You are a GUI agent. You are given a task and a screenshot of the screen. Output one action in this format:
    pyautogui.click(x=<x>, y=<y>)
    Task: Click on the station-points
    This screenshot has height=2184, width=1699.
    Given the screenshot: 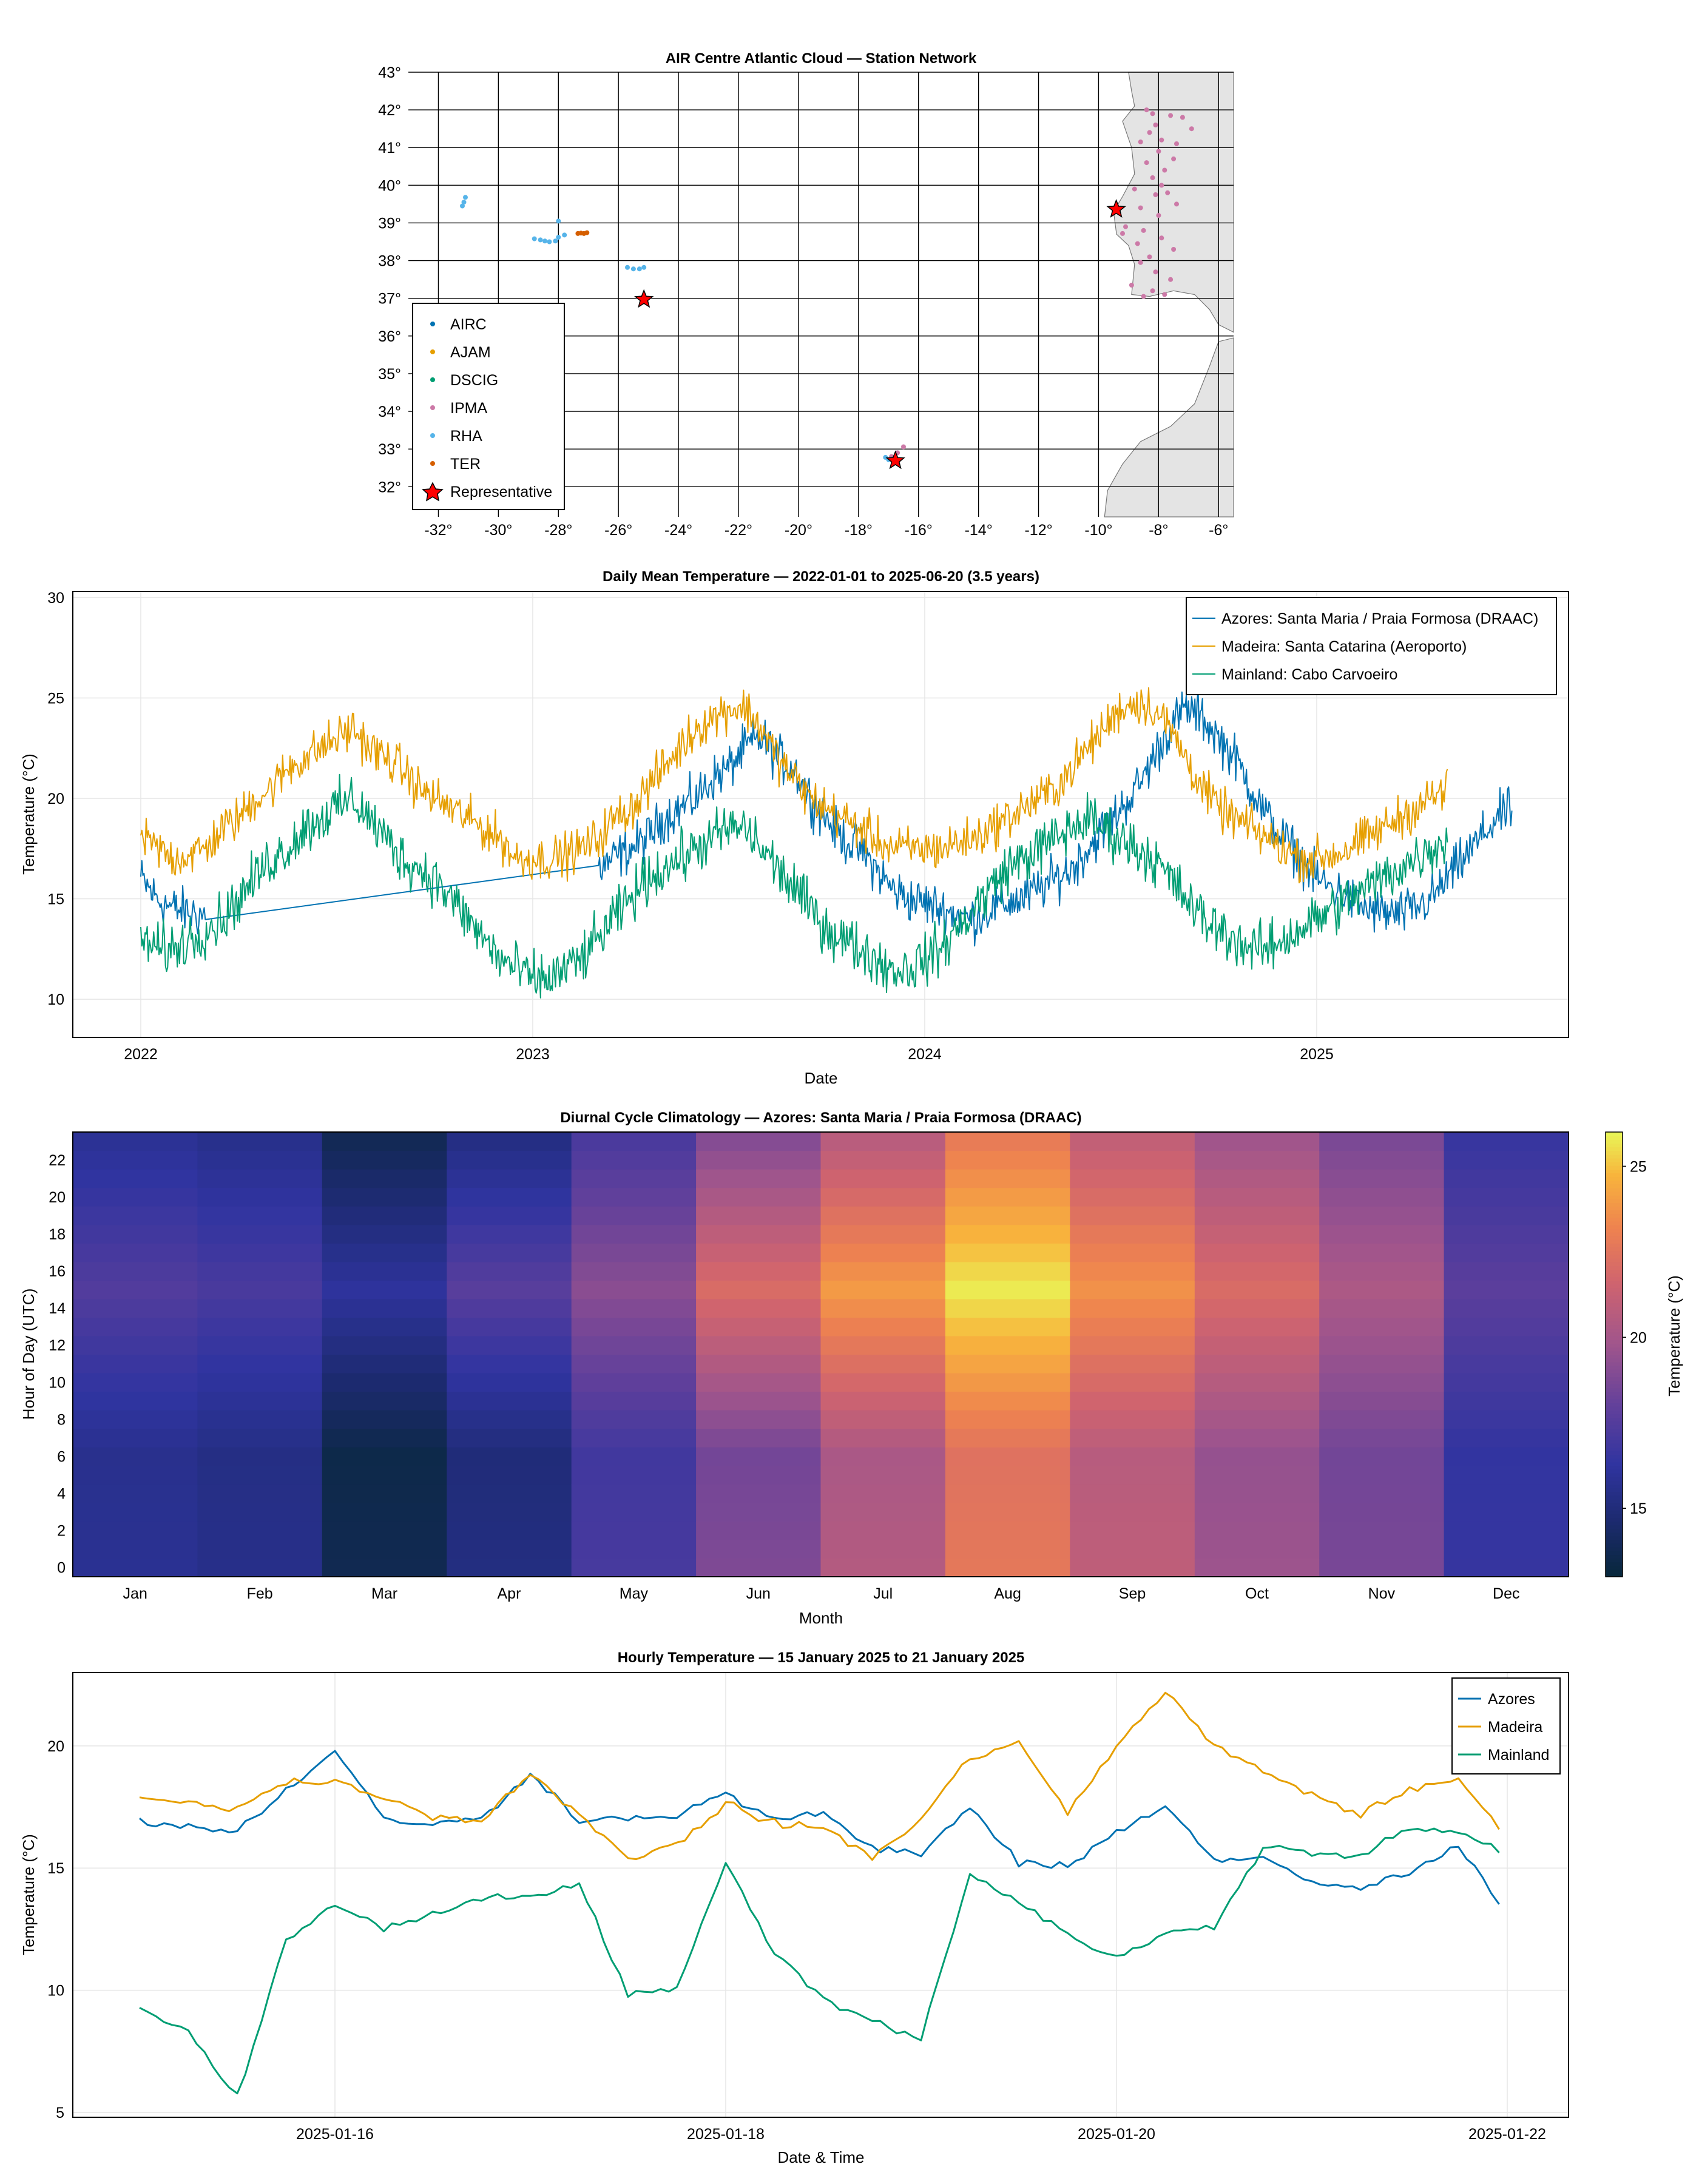 What is the action you would take?
    pyautogui.click(x=827, y=284)
    